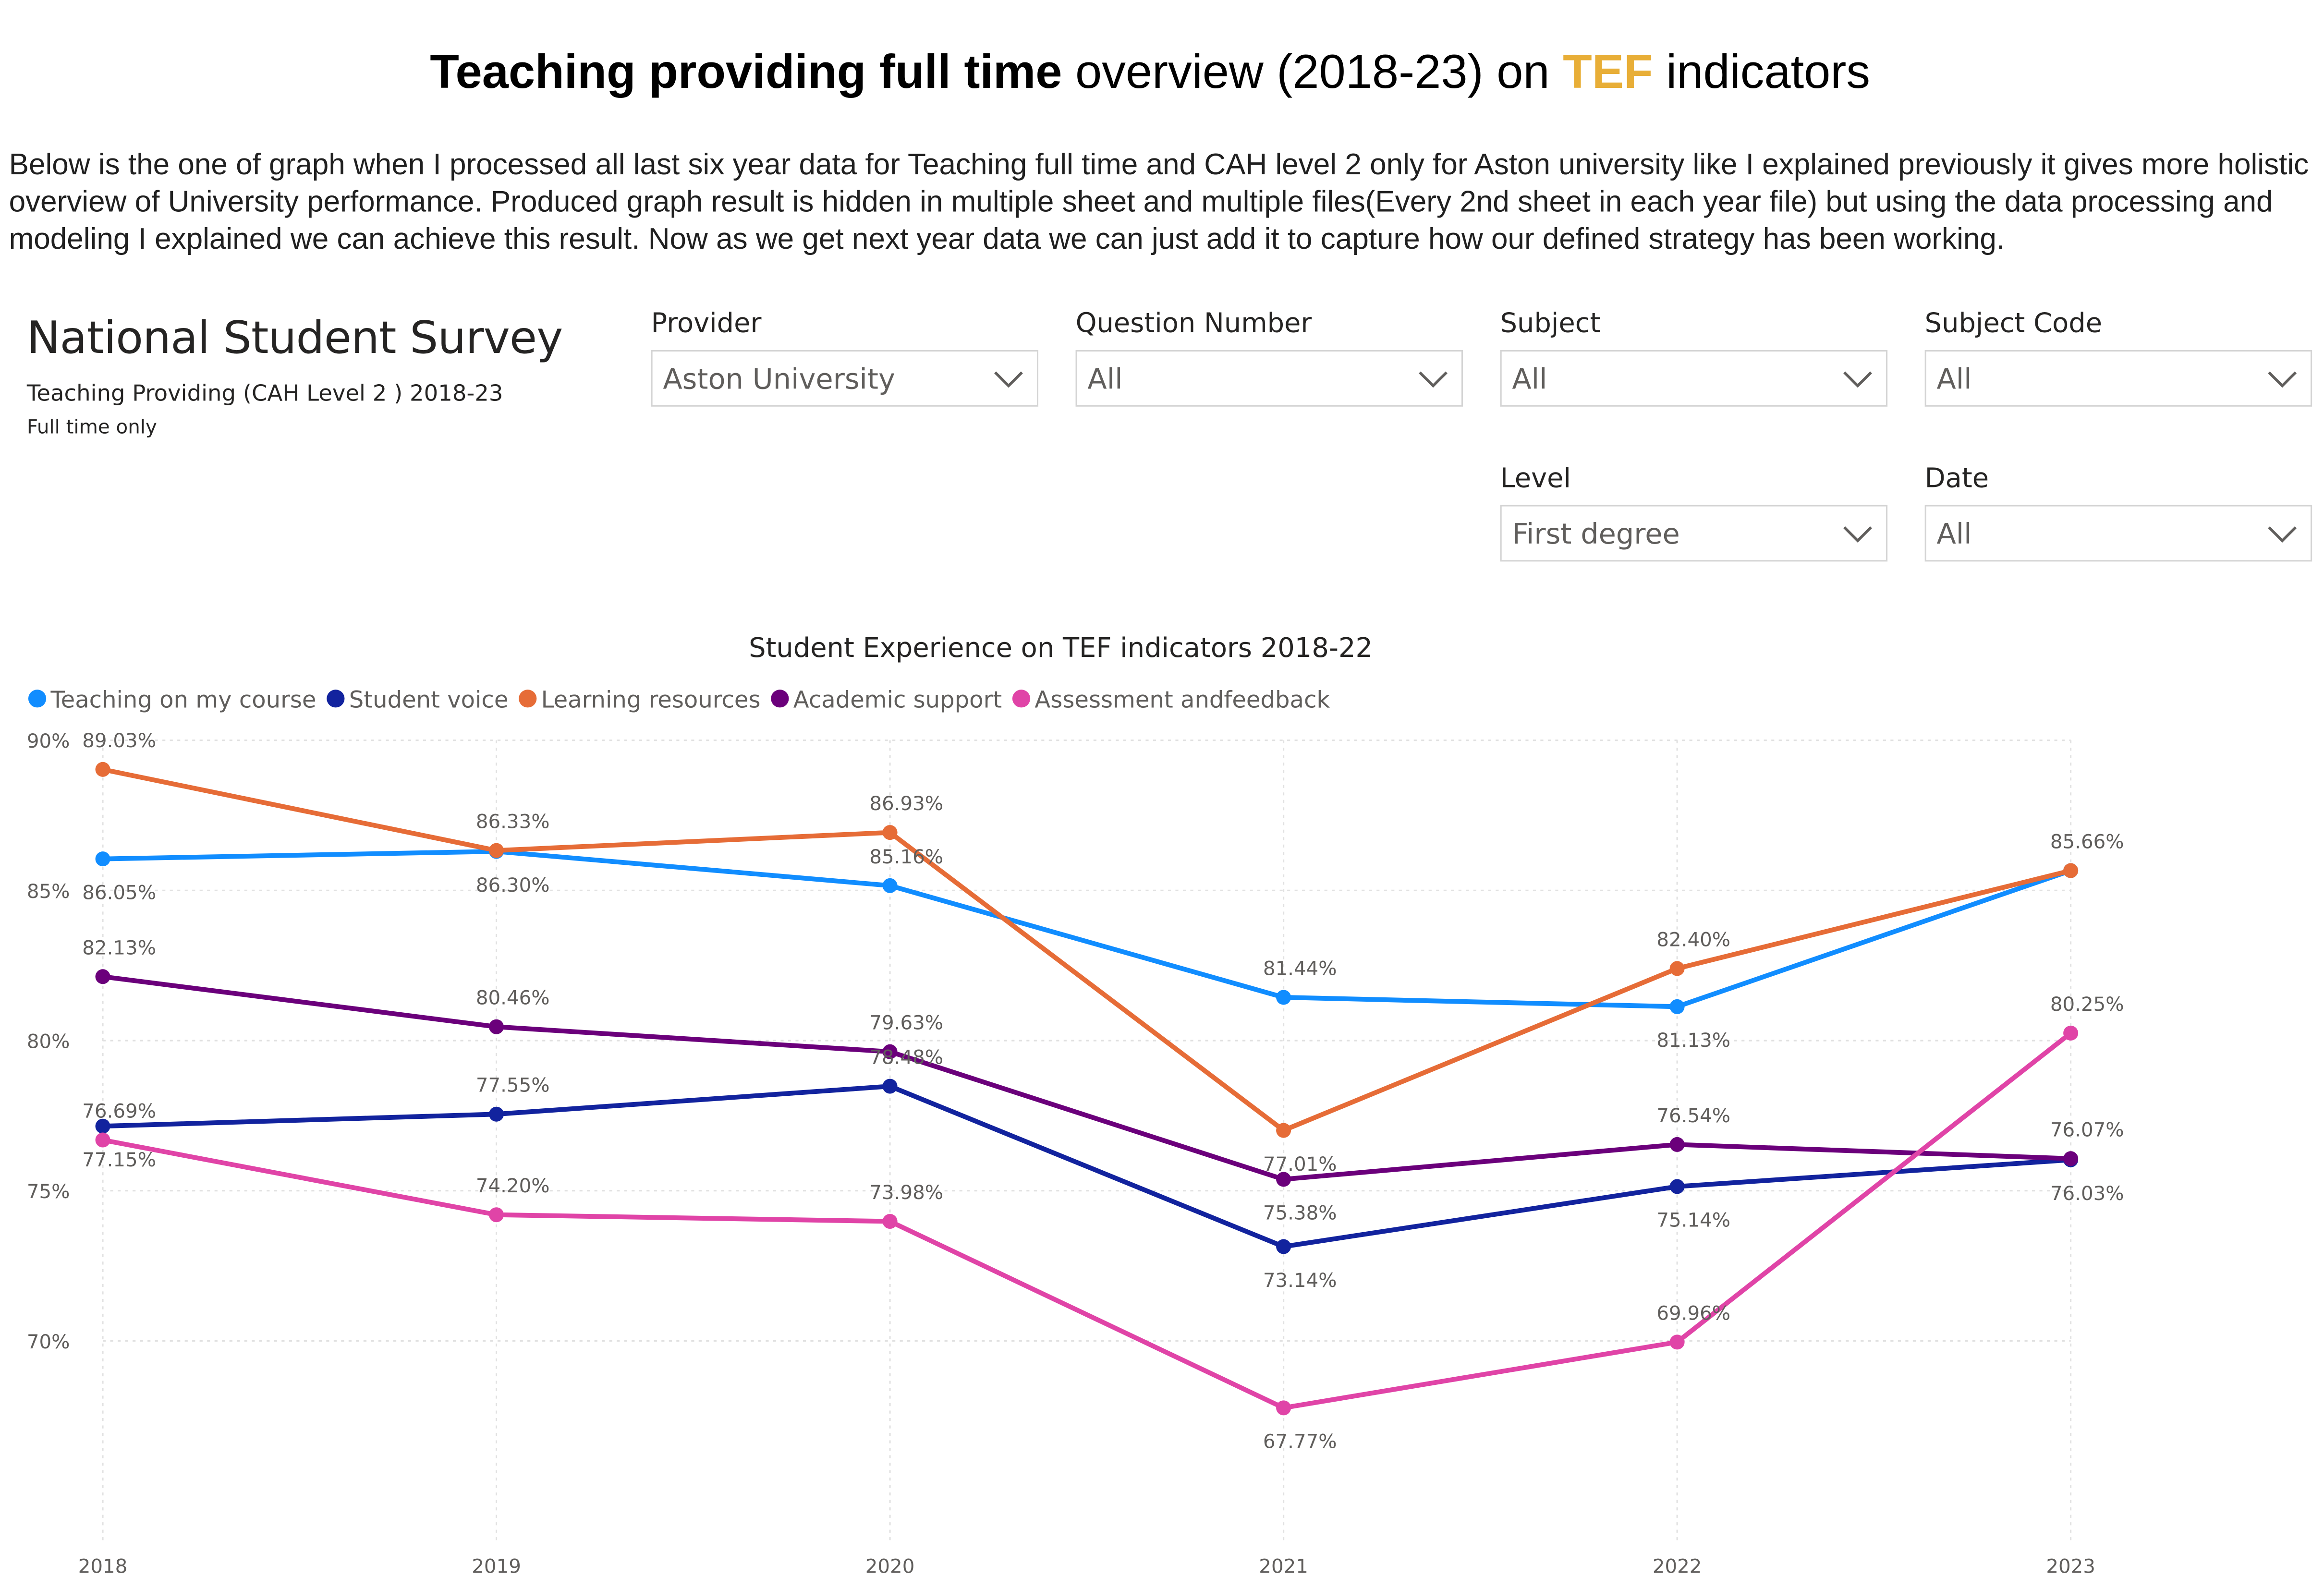 The height and width of the screenshot is (1588, 2324). I want to click on data-label: 86.05%, so click(119, 892).